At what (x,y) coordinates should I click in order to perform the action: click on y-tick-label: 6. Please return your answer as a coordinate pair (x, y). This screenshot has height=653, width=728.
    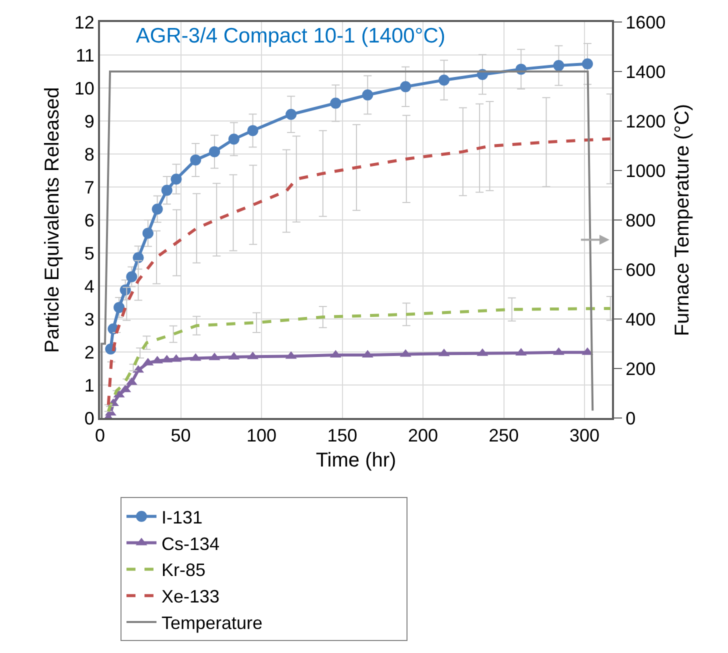
    Looking at the image, I should click on (89, 220).